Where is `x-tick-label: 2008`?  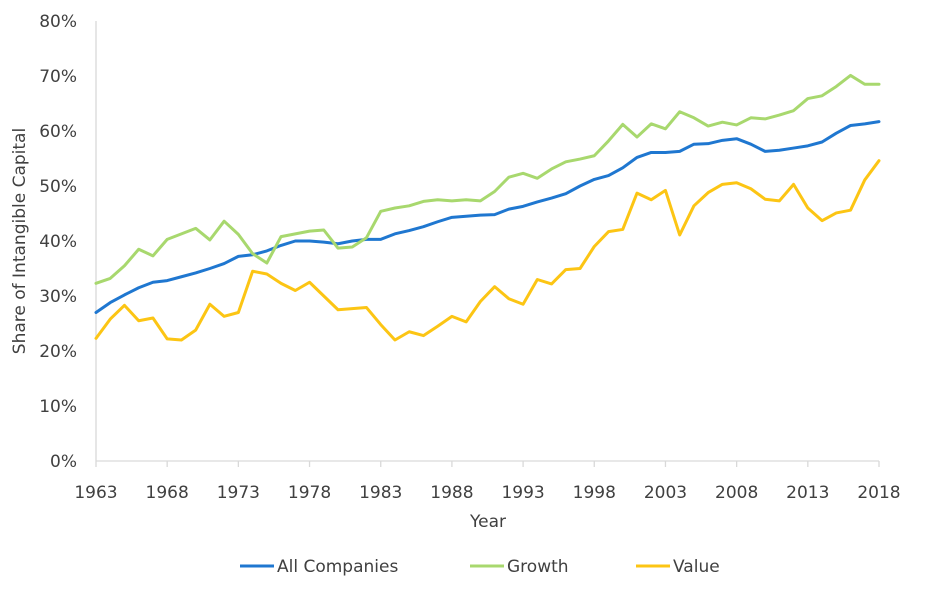 x-tick-label: 2008 is located at coordinates (736, 493).